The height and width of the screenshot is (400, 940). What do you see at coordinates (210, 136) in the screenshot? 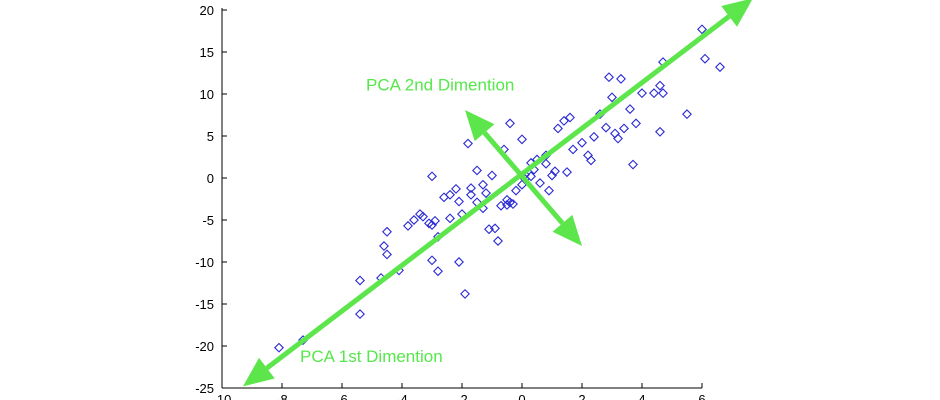
I see `y-tick-label: 5` at bounding box center [210, 136].